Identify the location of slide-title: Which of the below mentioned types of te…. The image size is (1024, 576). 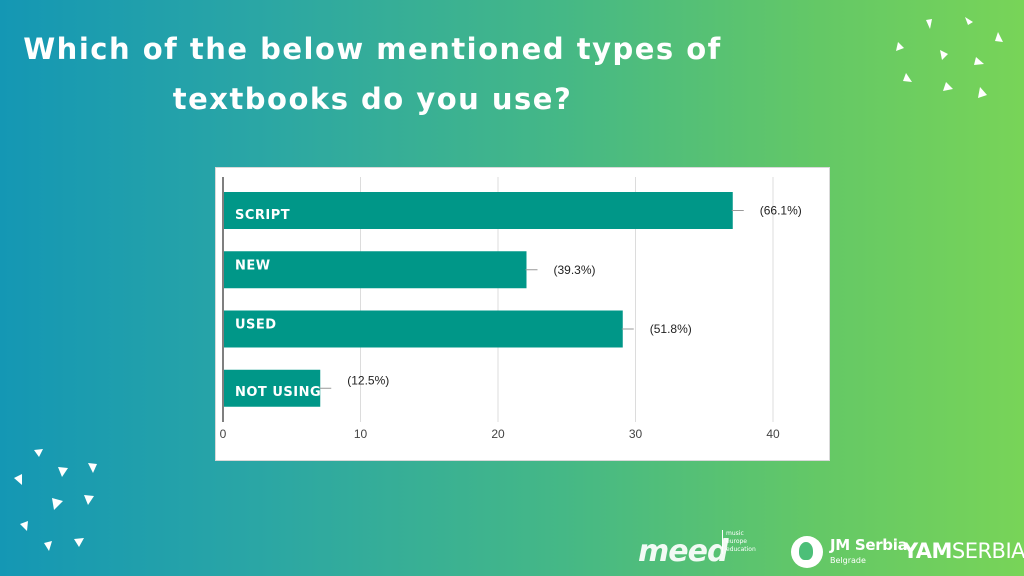
(372, 74).